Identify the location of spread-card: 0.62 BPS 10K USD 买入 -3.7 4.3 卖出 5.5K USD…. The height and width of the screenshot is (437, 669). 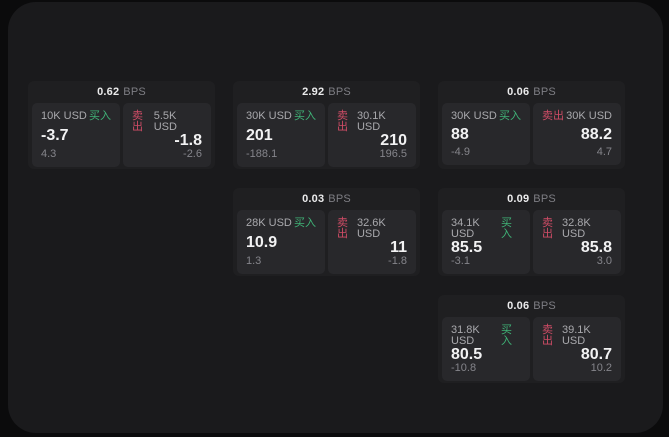
(121, 125).